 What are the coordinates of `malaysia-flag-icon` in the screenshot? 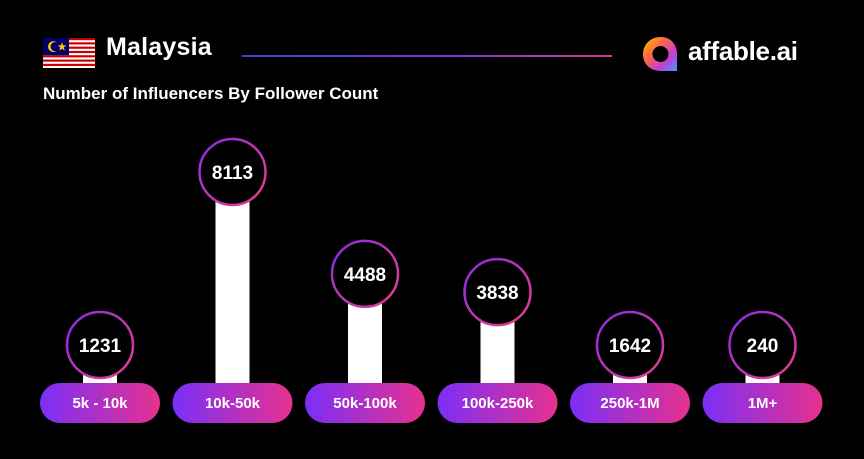 It's located at (69, 53).